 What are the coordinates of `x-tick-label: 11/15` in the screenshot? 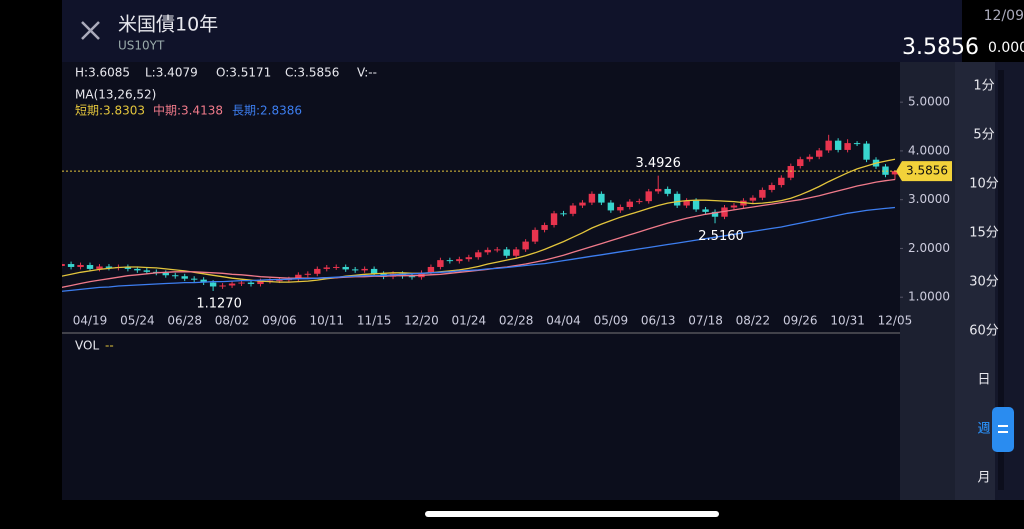 It's located at (374, 321).